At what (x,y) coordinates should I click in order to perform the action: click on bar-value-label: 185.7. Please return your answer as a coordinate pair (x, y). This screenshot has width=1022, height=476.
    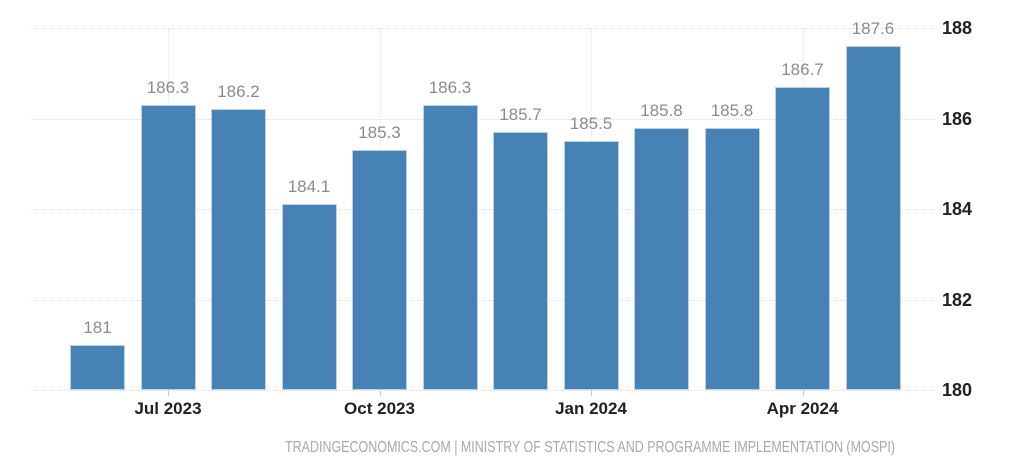
    Looking at the image, I should click on (520, 115).